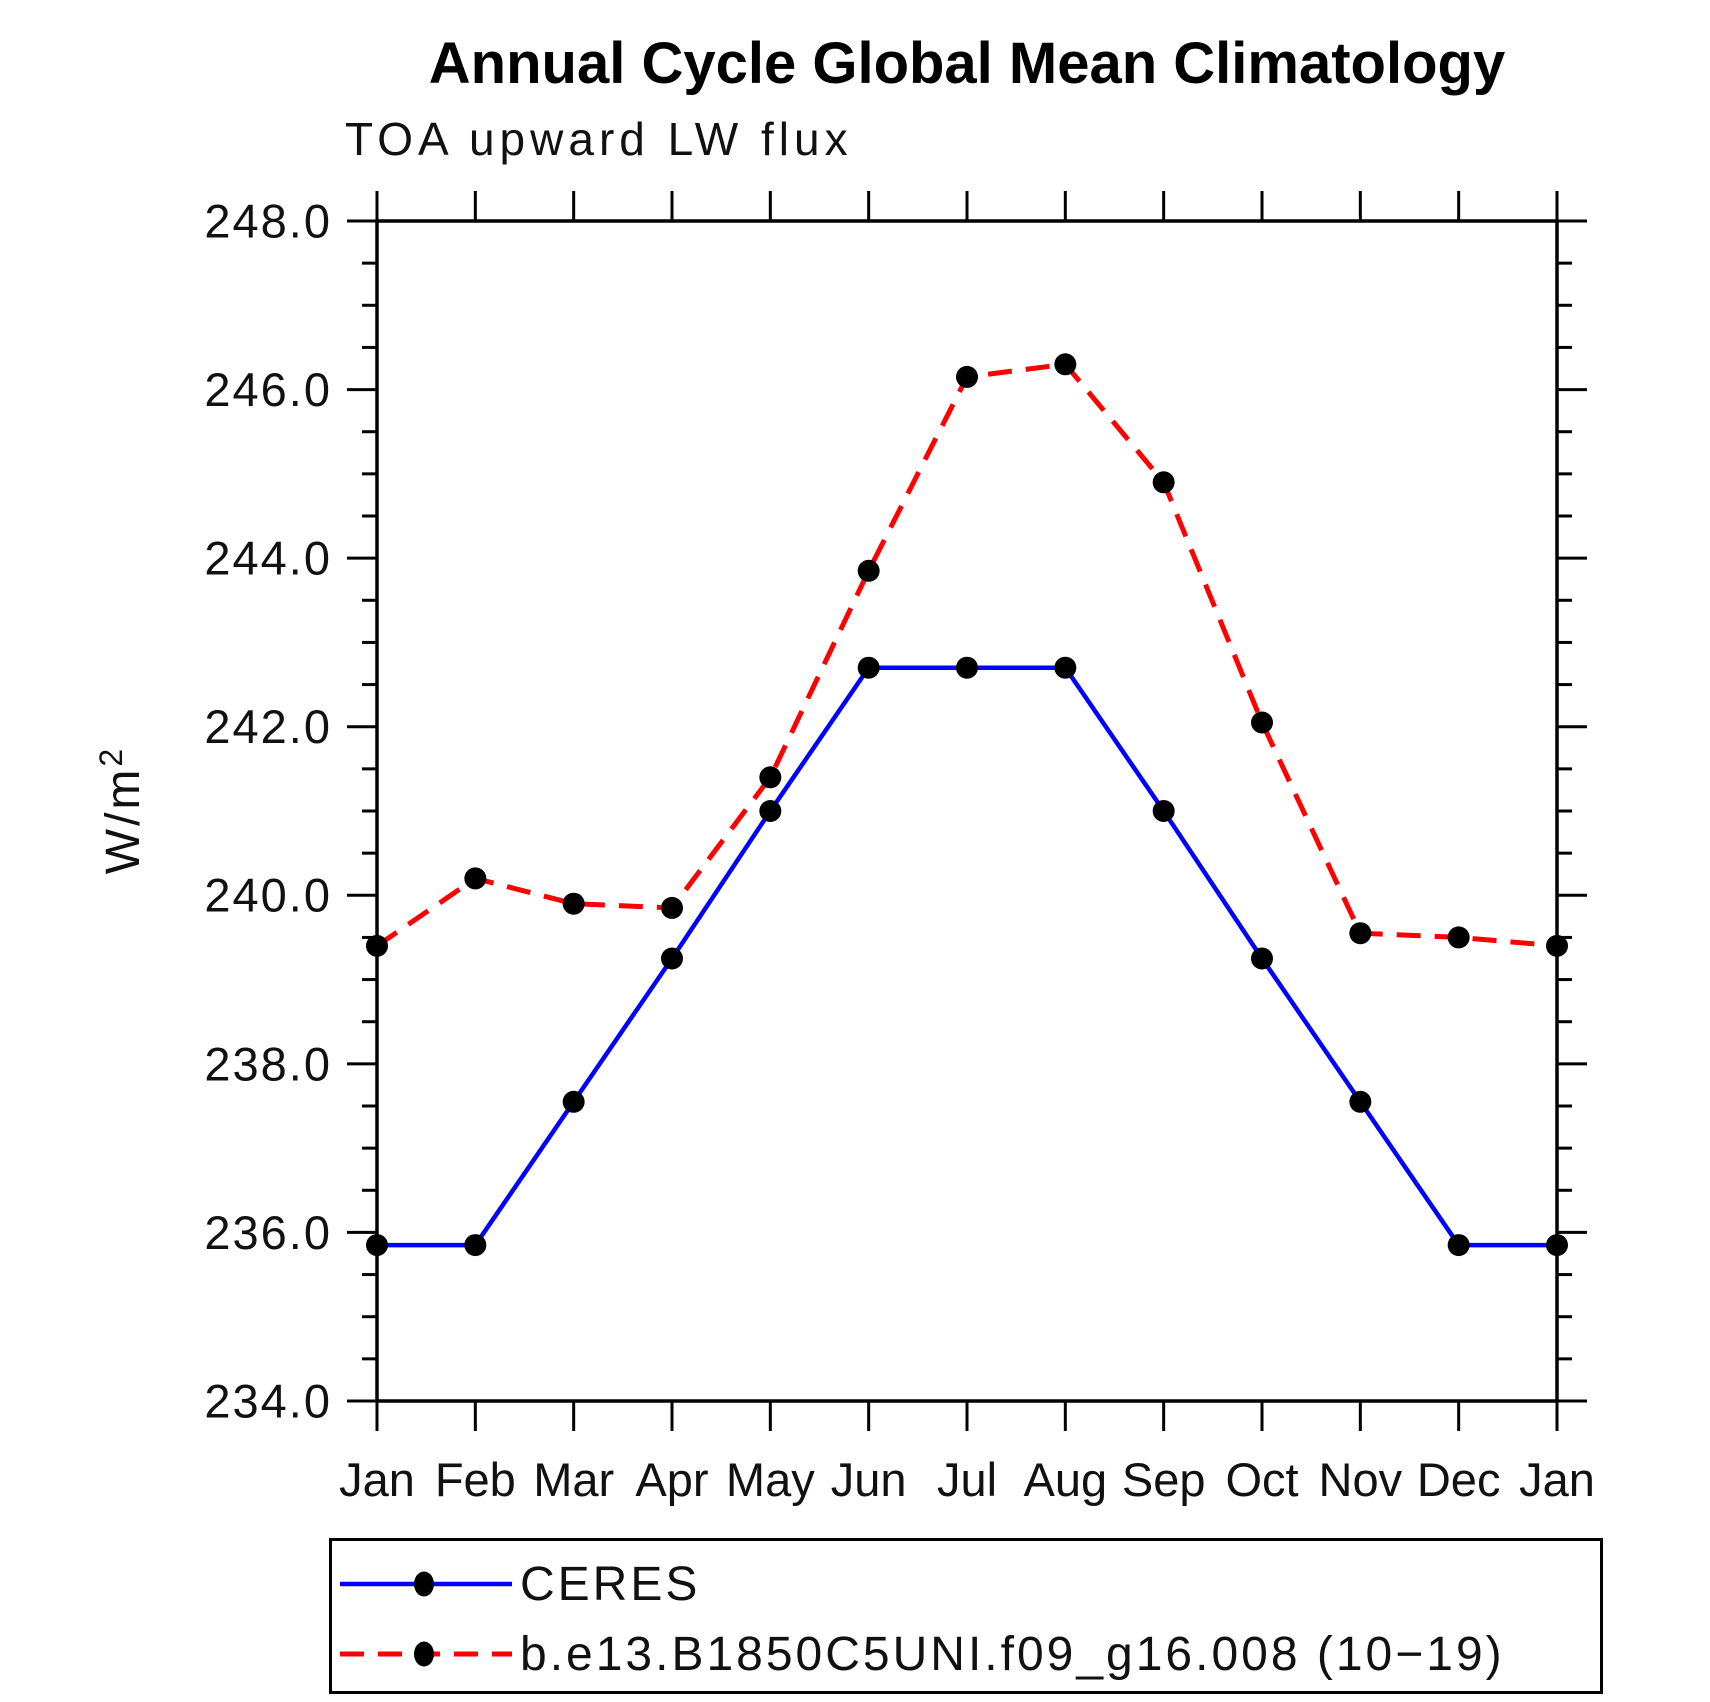  What do you see at coordinates (268, 1232) in the screenshot?
I see `y-tick-label: 236.0` at bounding box center [268, 1232].